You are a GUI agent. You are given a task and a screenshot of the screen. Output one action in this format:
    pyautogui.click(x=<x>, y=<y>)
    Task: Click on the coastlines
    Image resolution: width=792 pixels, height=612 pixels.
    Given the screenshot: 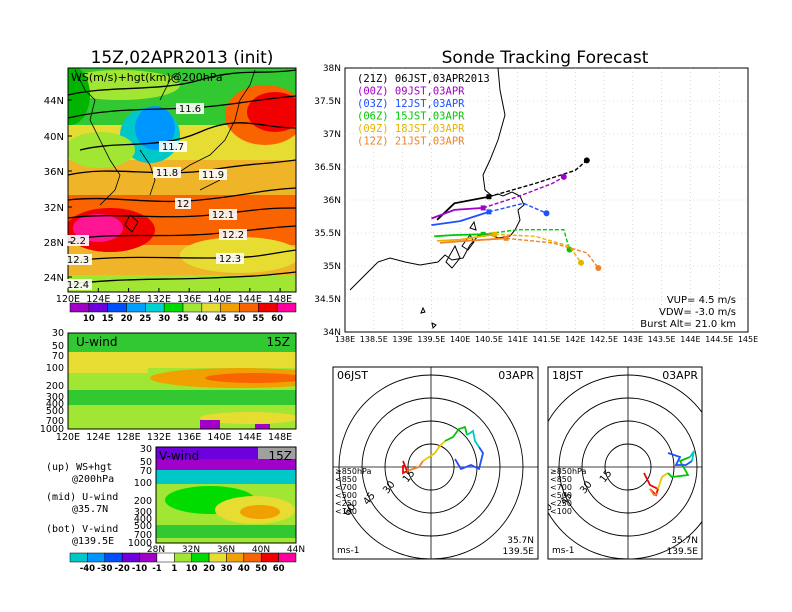 What is the action you would take?
    pyautogui.click(x=165, y=151)
    